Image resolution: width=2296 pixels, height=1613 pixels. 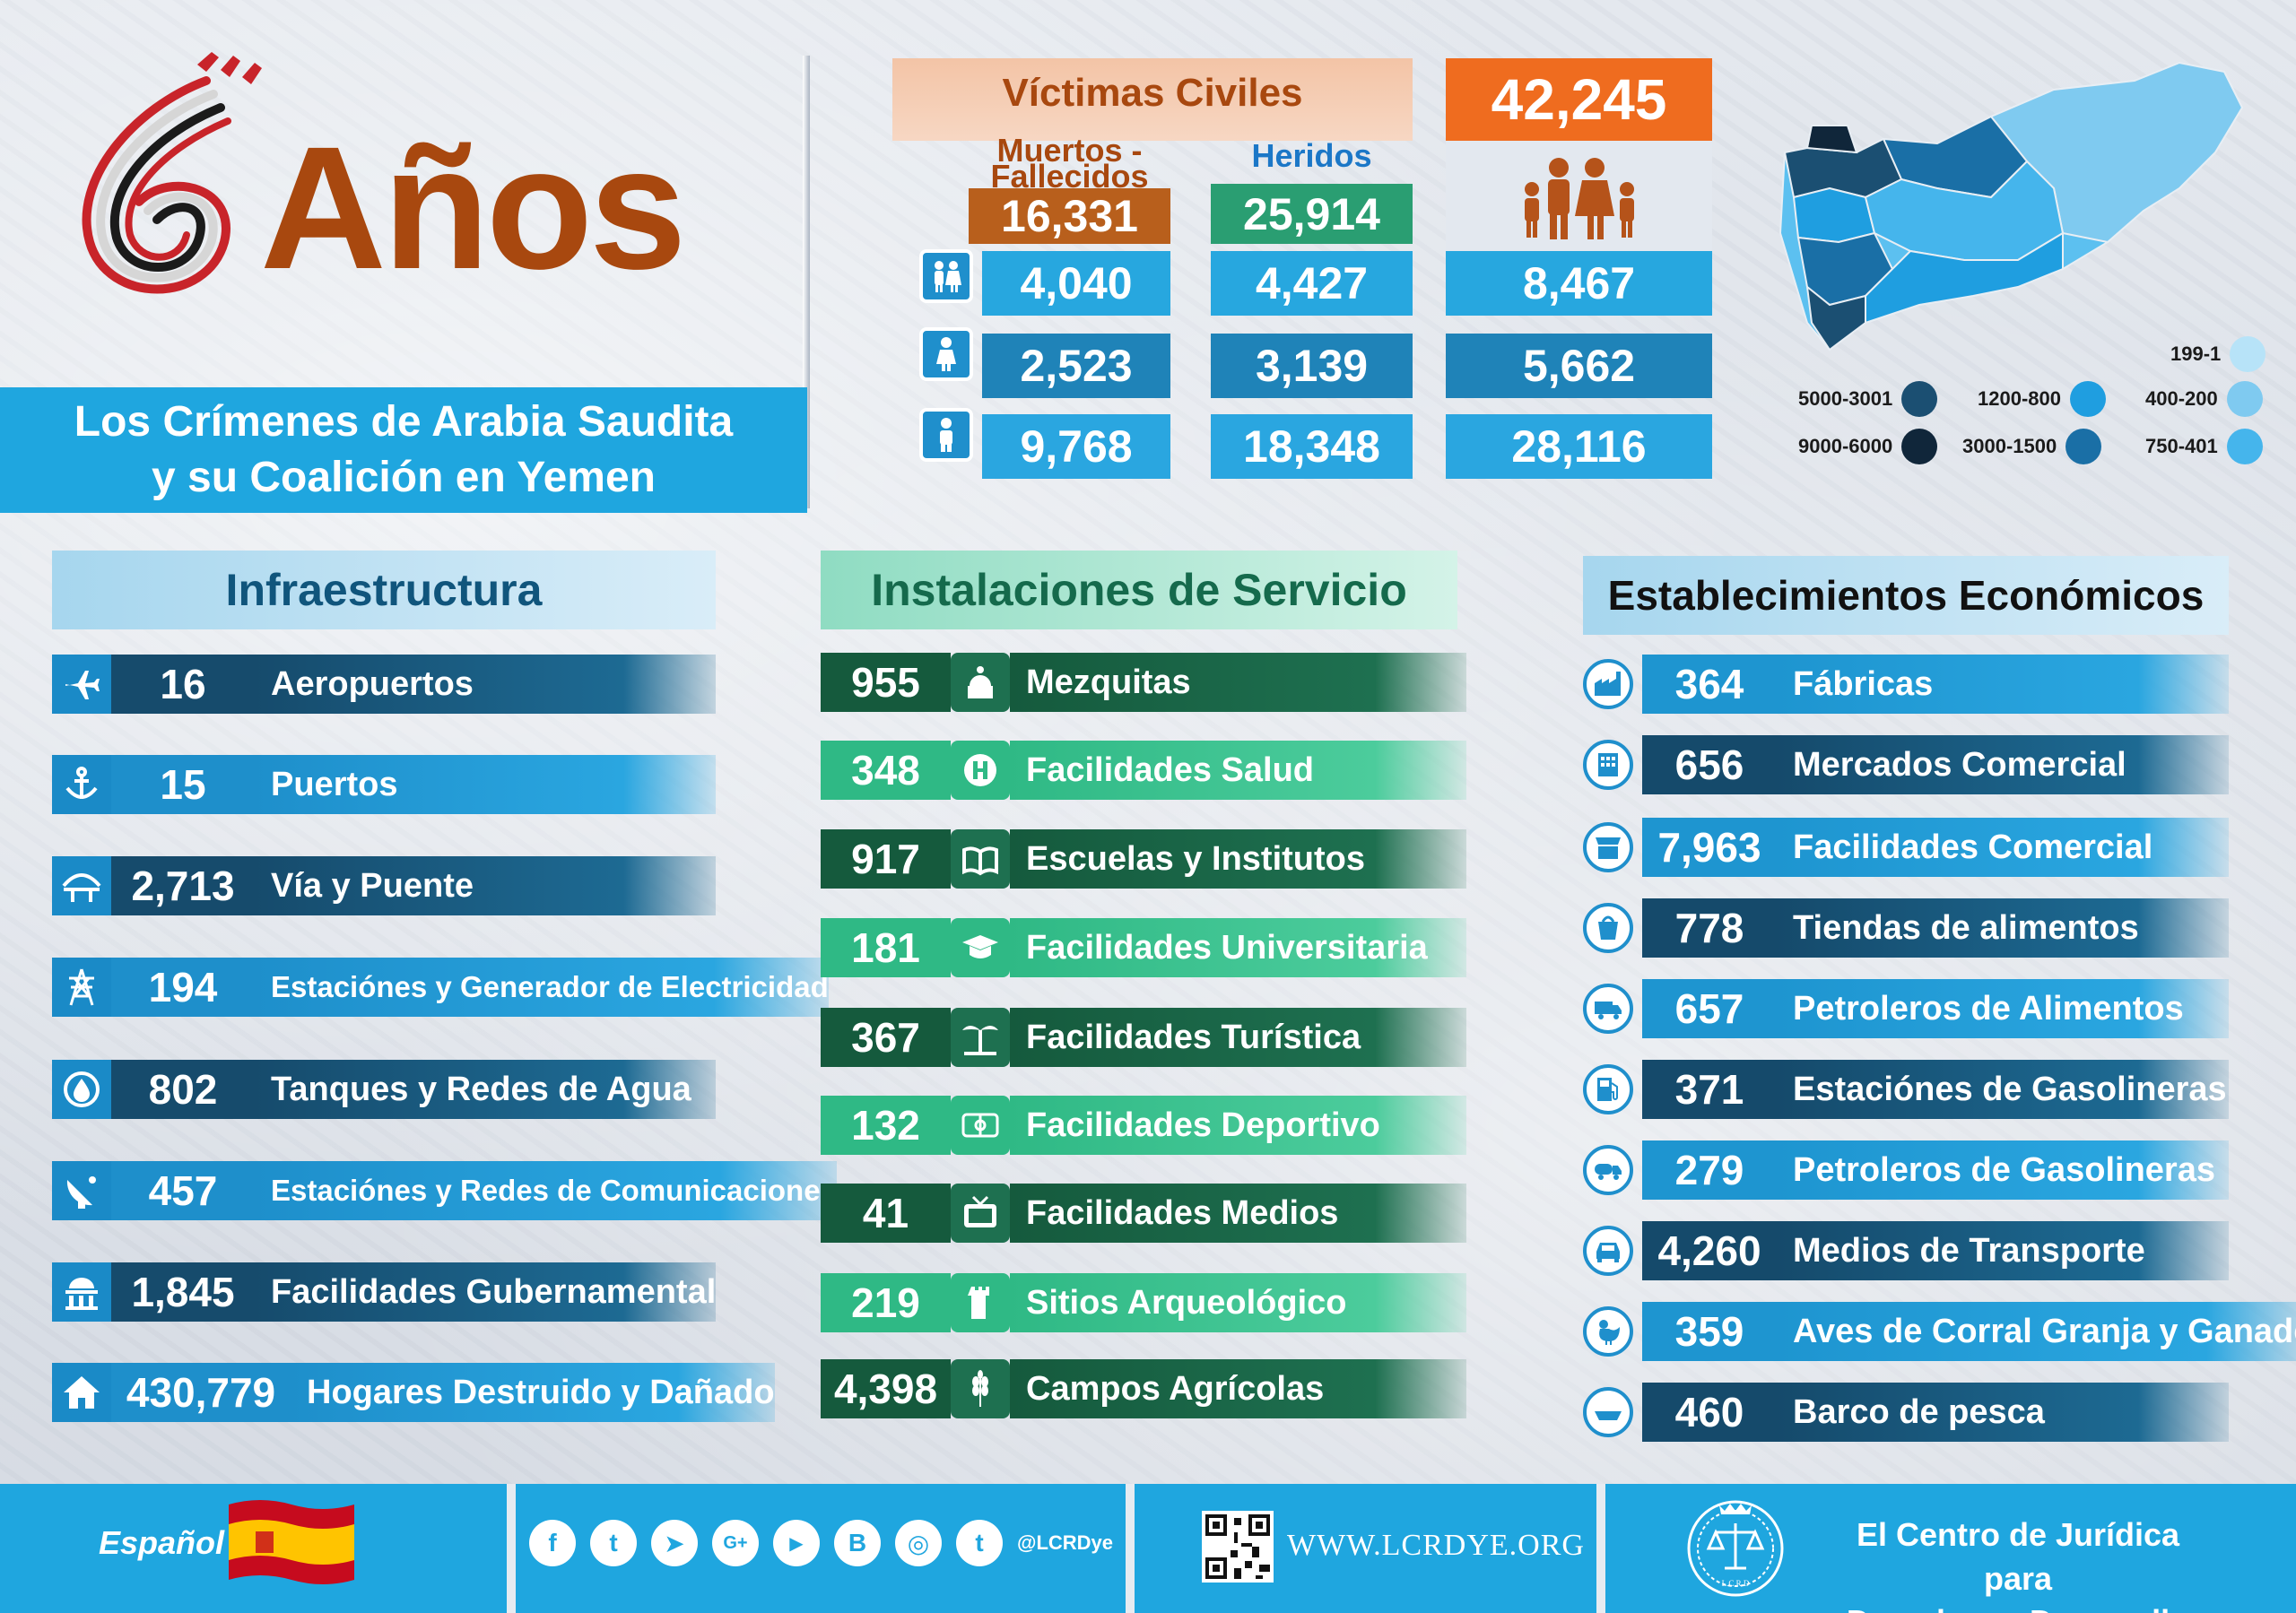 I want to click on injured-women: 3,139, so click(x=1312, y=366).